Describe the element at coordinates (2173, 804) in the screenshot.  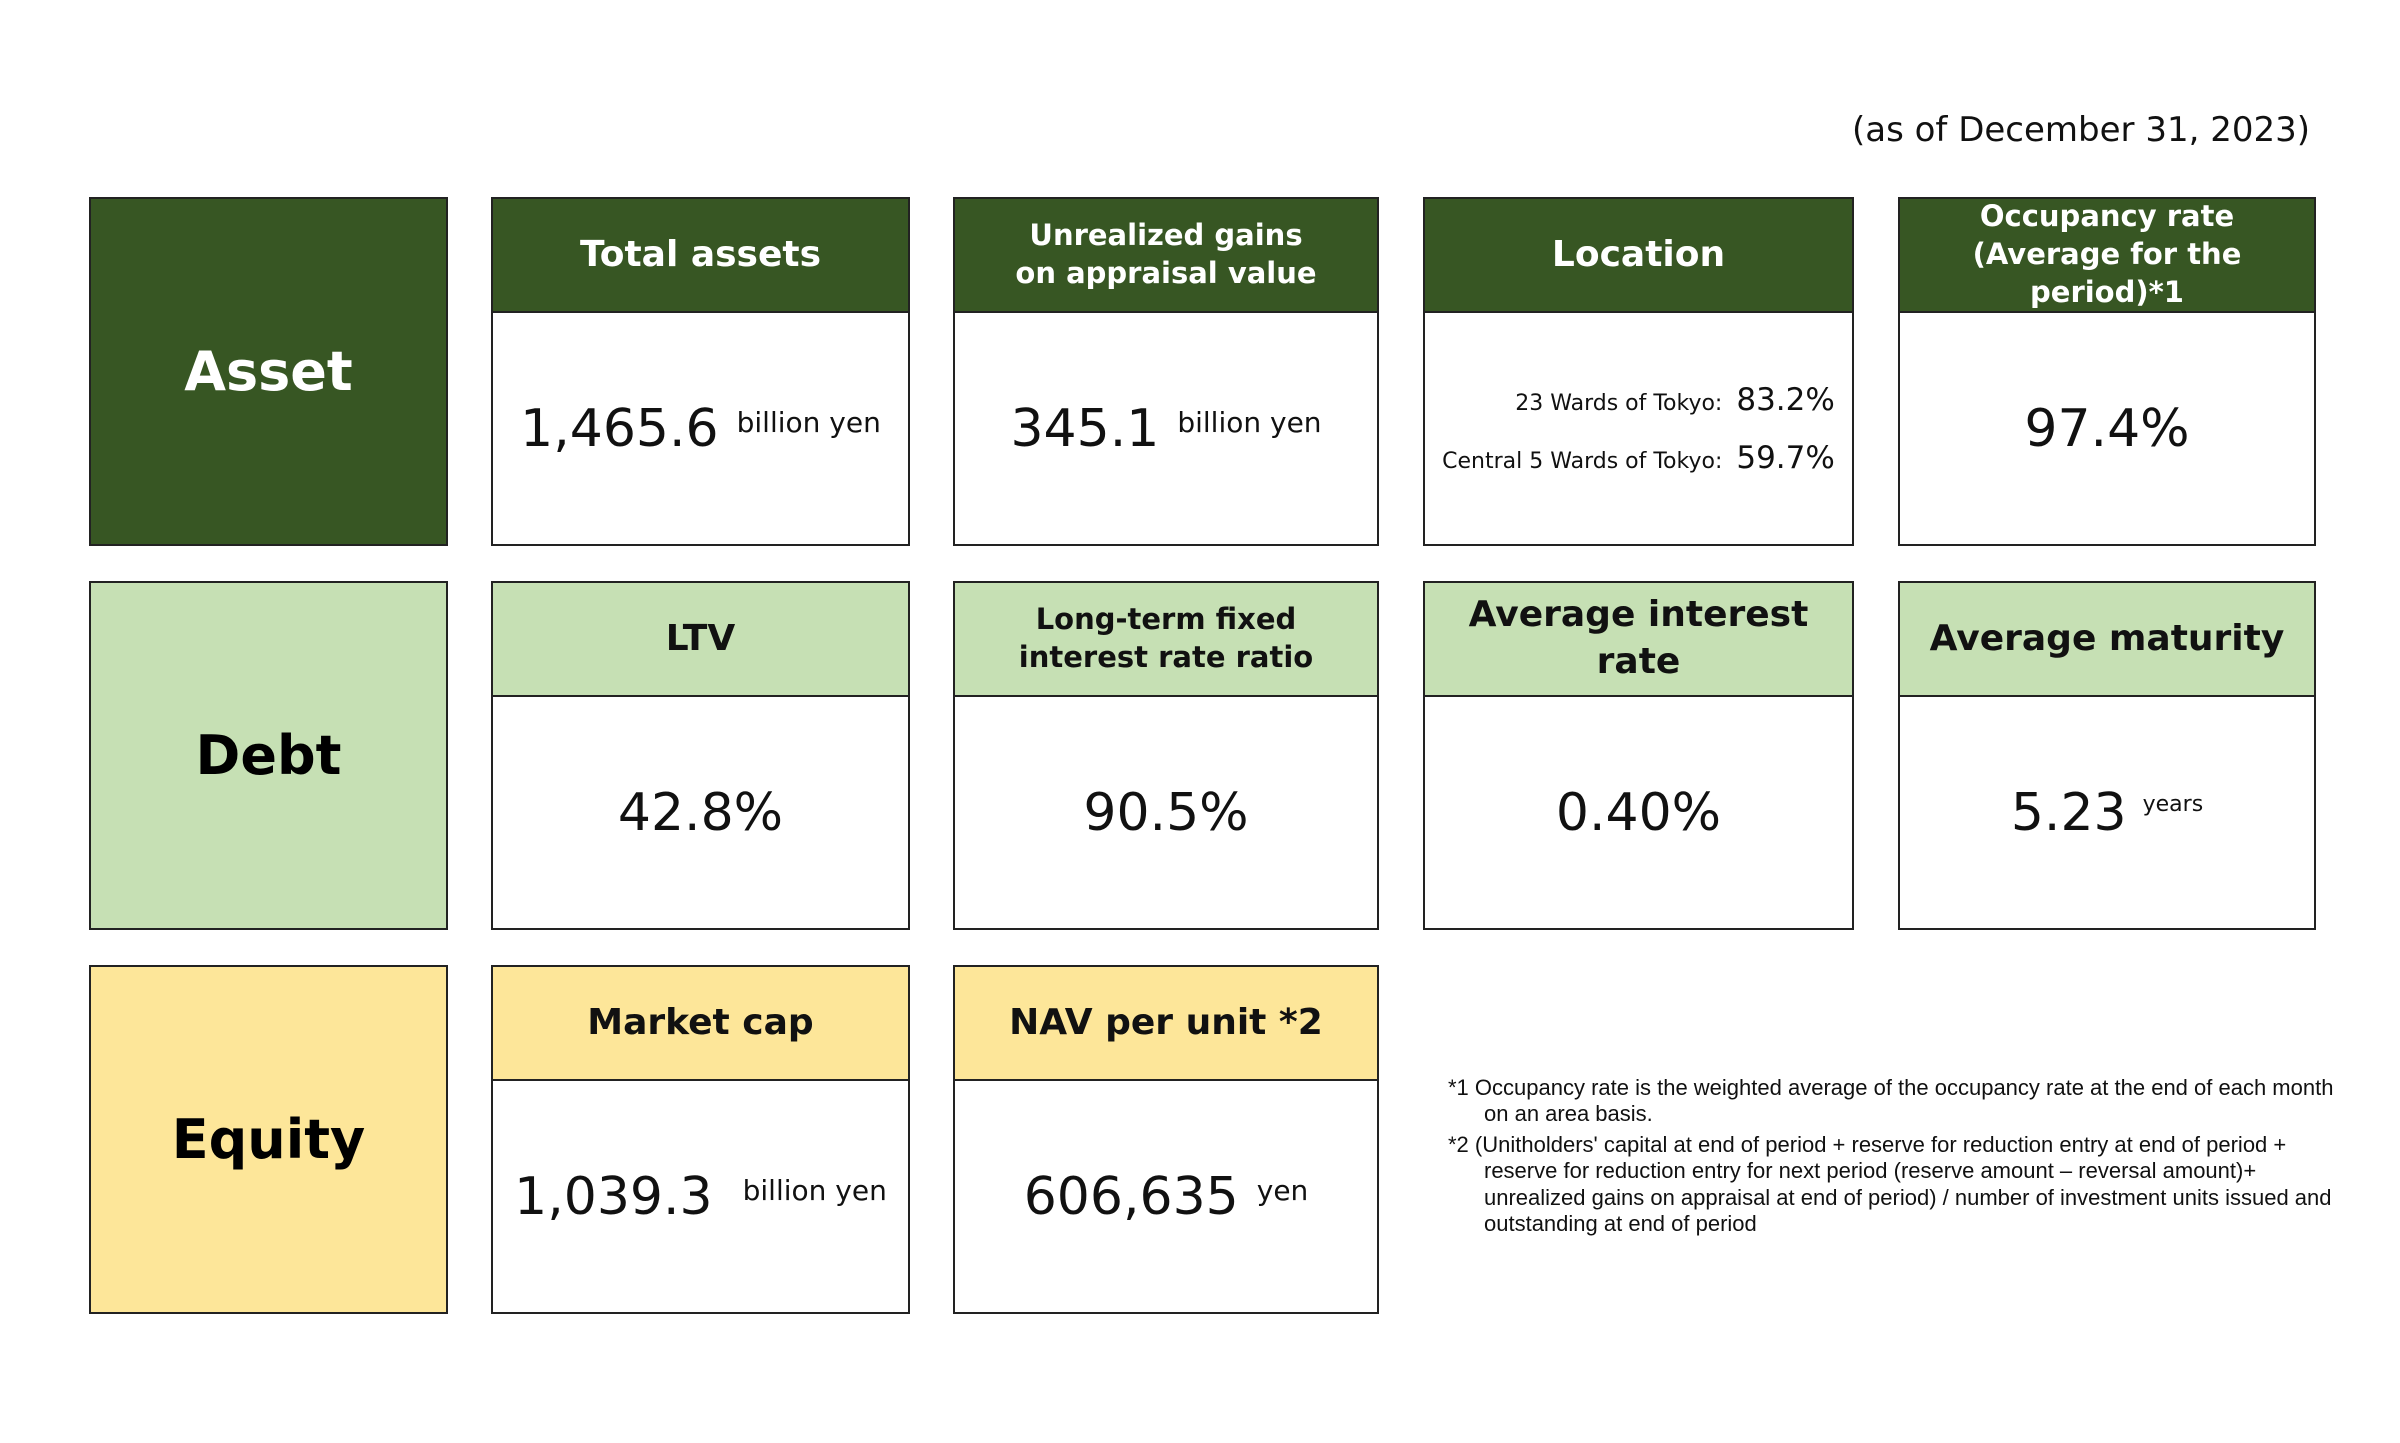
I see `average-maturity-unit: years` at that location.